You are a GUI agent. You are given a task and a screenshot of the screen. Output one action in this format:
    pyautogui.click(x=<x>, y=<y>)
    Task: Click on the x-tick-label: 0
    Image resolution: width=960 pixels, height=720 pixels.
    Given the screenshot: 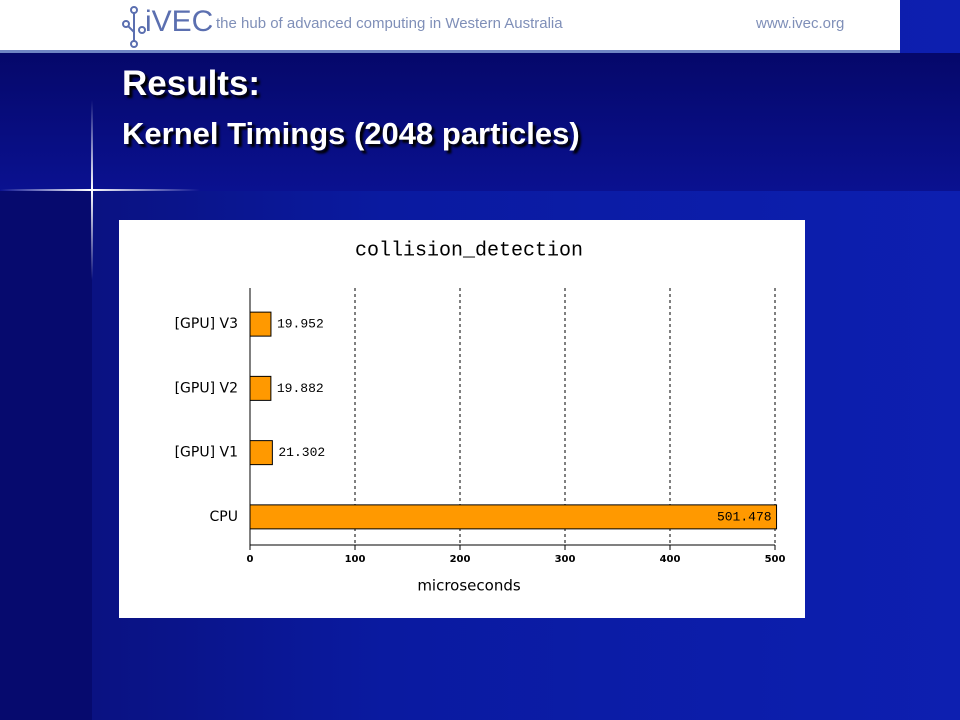 What is the action you would take?
    pyautogui.click(x=250, y=559)
    